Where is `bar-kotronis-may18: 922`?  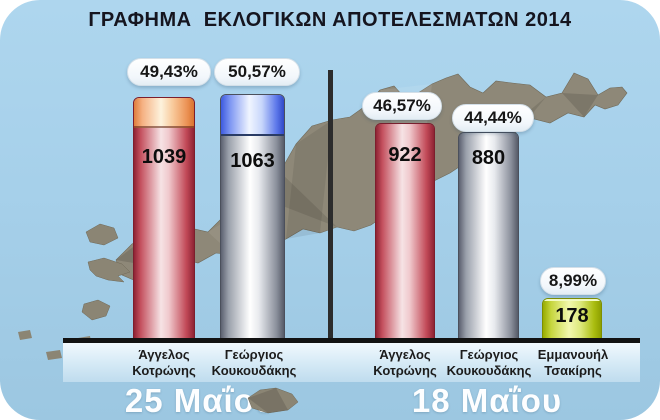
bar-kotronis-may18: 922 is located at coordinates (405, 232).